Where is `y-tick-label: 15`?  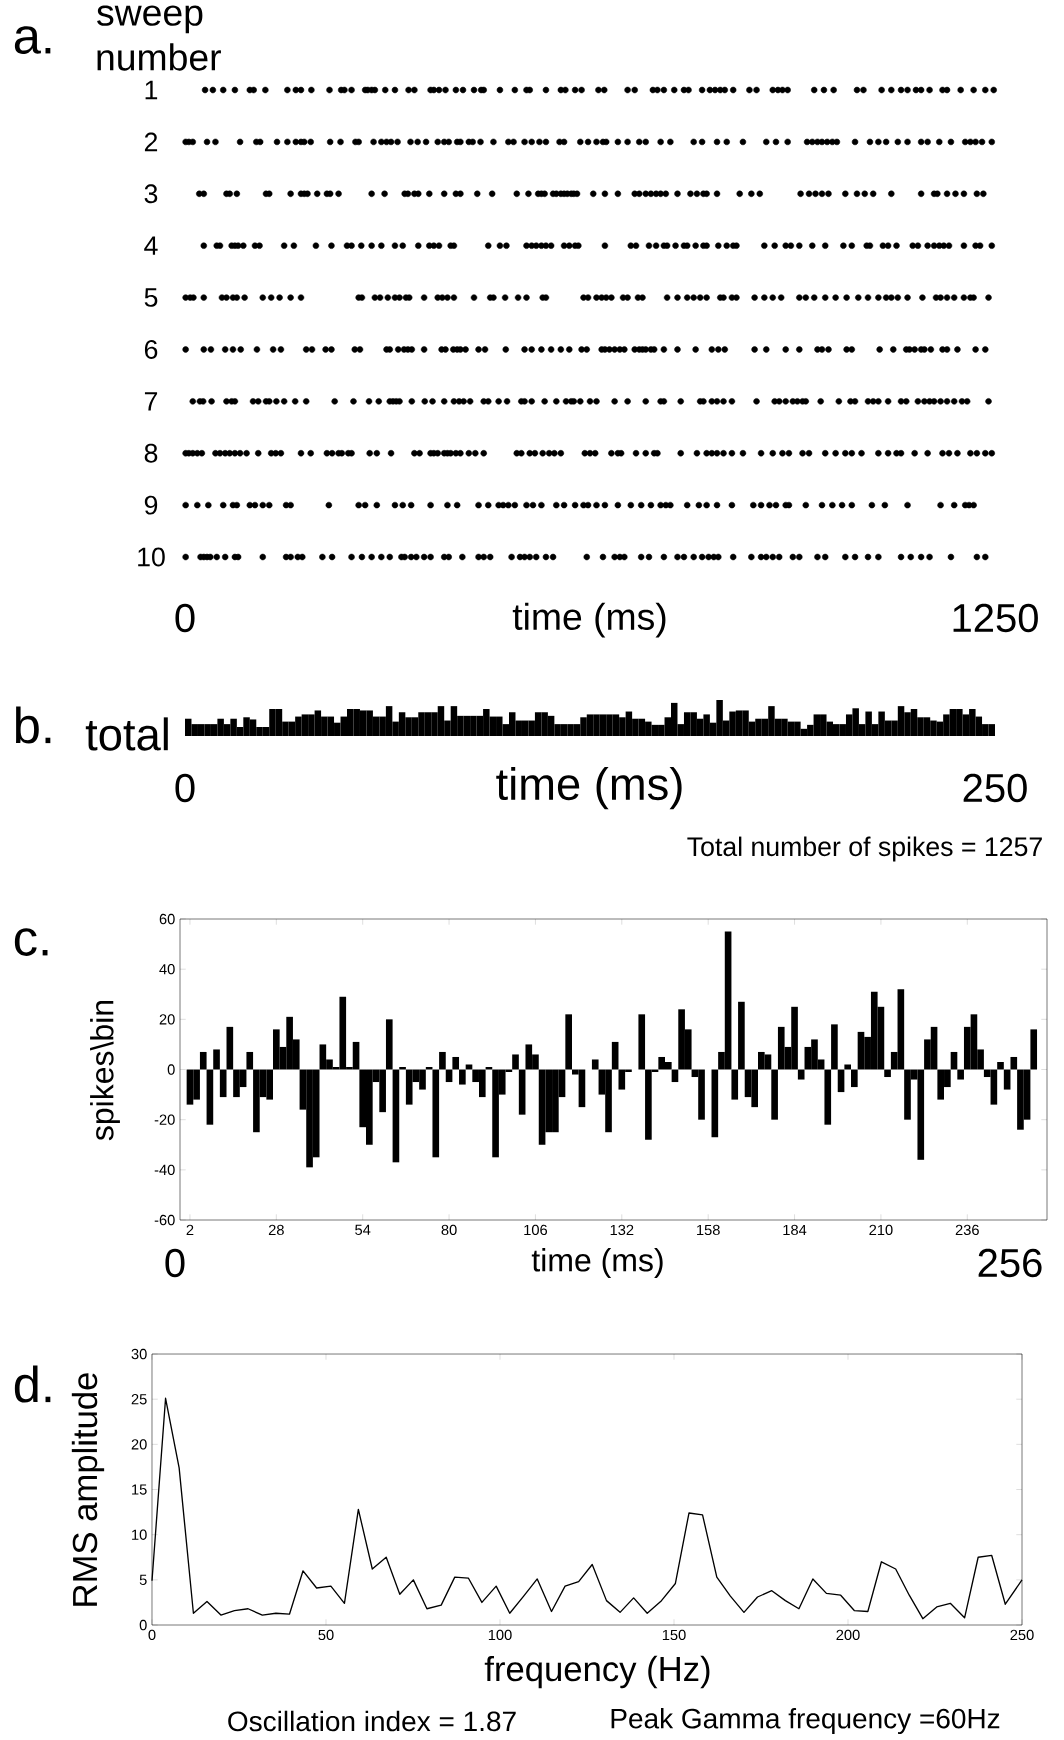 y-tick-label: 15 is located at coordinates (139, 1489).